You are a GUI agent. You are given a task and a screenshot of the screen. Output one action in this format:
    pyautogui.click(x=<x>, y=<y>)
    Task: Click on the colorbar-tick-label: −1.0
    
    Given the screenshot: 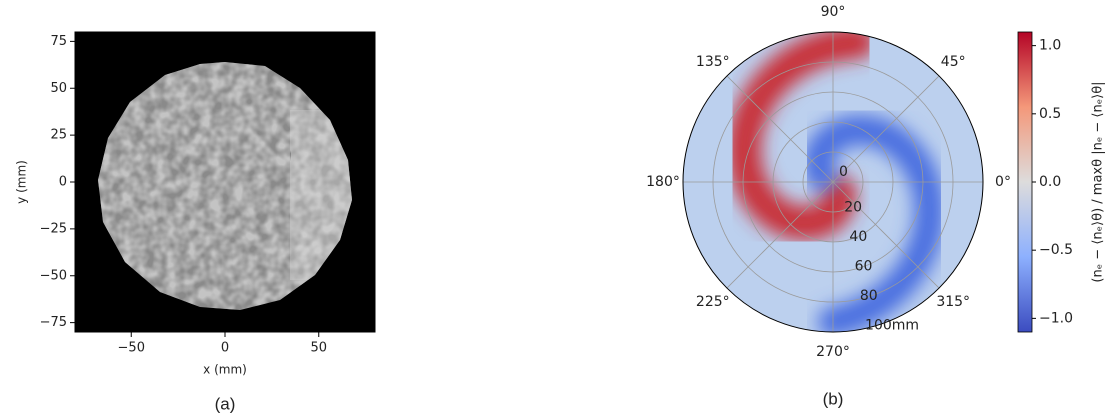 What is the action you would take?
    pyautogui.click(x=1056, y=318)
    